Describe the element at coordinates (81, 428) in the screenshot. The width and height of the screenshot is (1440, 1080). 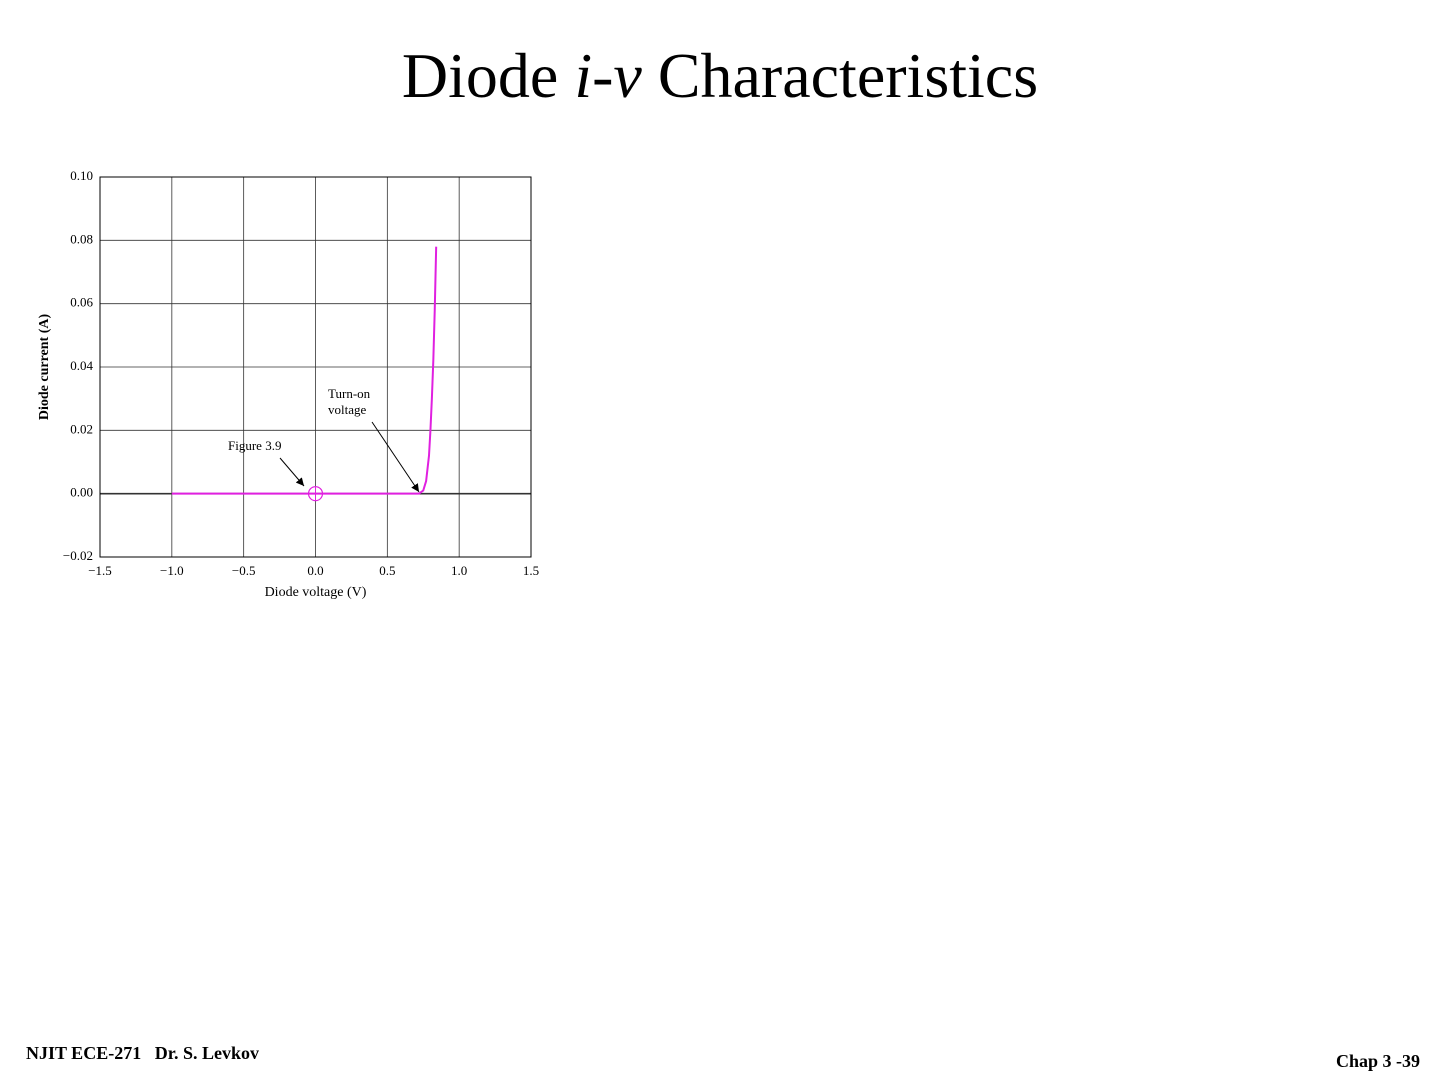
I see `y-tick-label: 0.02` at that location.